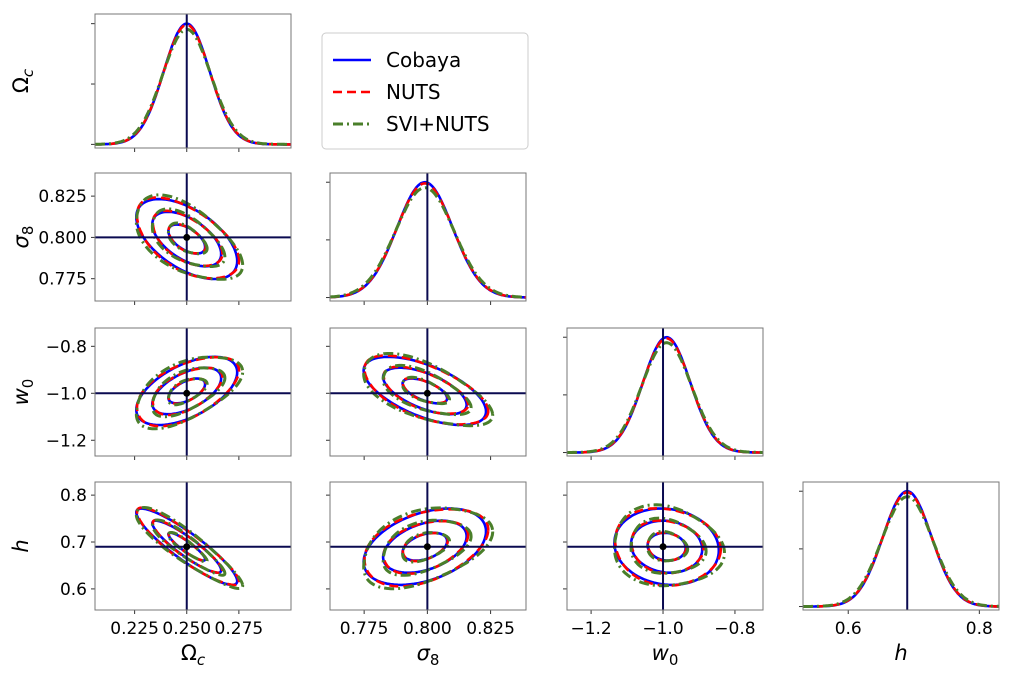  Describe the element at coordinates (62, 238) in the screenshot. I see `y-tick-label: 0.800` at that location.